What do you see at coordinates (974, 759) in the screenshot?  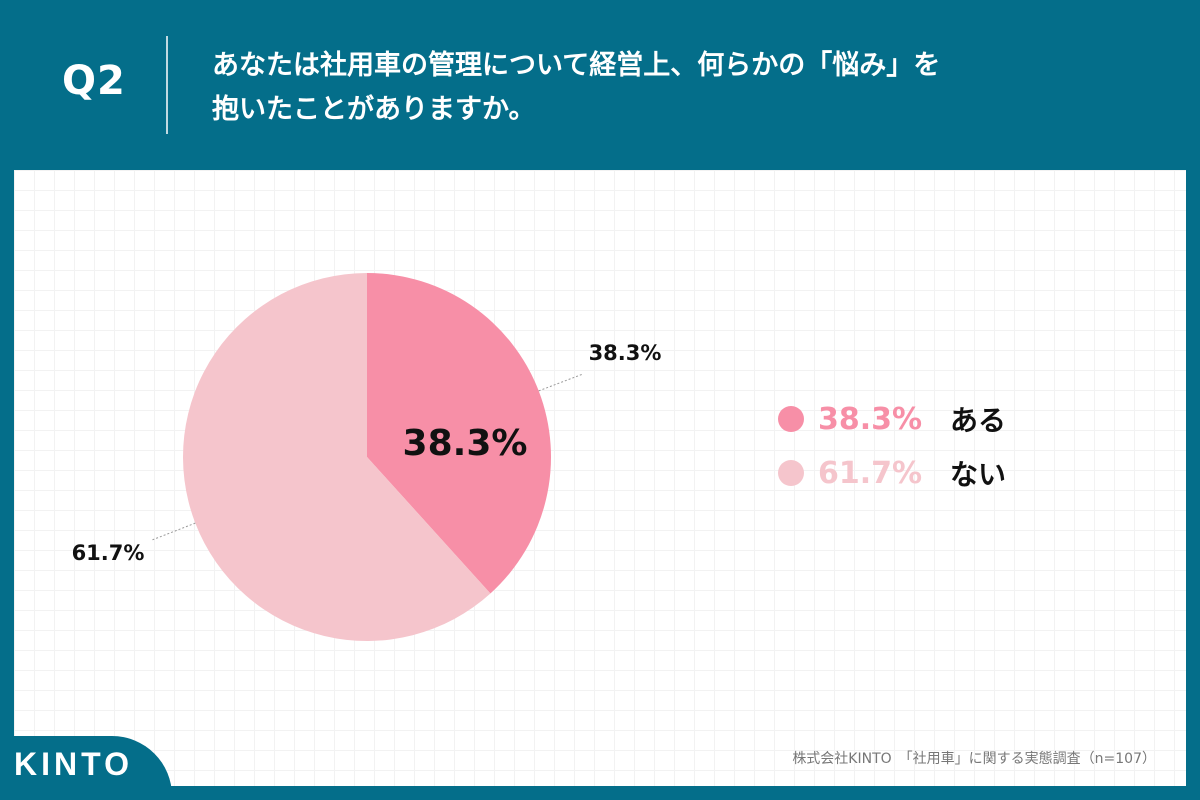 I see `source-note: 株式会社KINTO 「社用車」に関する実態調査（n=107）` at bounding box center [974, 759].